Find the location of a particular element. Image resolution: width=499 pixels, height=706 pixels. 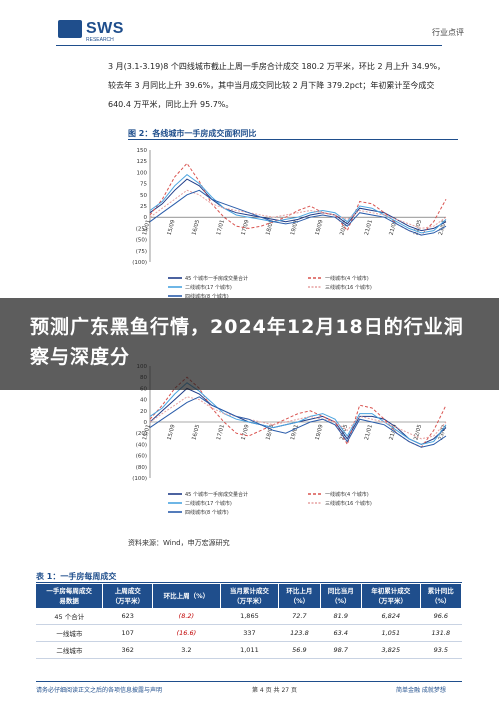

figure-title: 图 2：各线城市一手房成交面积同比 is located at coordinates (192, 133).